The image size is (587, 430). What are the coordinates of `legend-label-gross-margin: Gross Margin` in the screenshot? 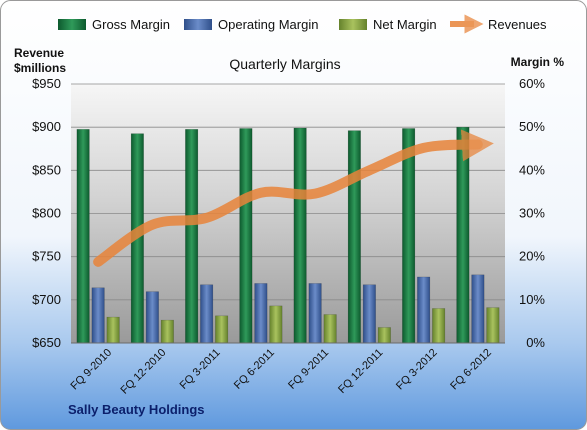 It's located at (131, 24).